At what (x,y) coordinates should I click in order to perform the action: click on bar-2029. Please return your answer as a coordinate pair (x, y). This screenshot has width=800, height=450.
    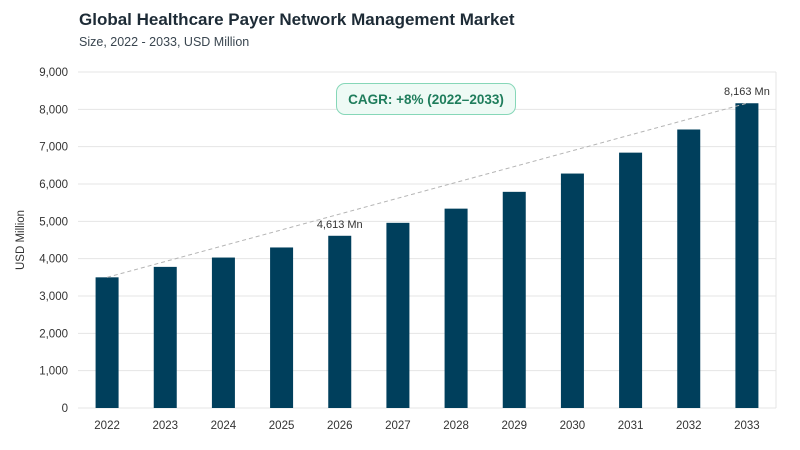
    Looking at the image, I should click on (514, 299).